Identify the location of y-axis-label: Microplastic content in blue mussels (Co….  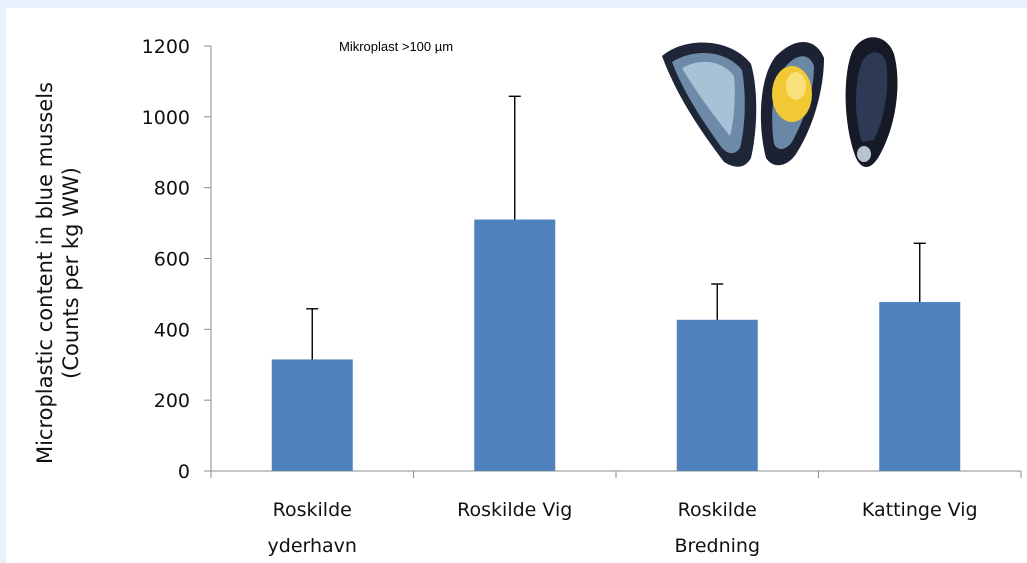
(58, 273).